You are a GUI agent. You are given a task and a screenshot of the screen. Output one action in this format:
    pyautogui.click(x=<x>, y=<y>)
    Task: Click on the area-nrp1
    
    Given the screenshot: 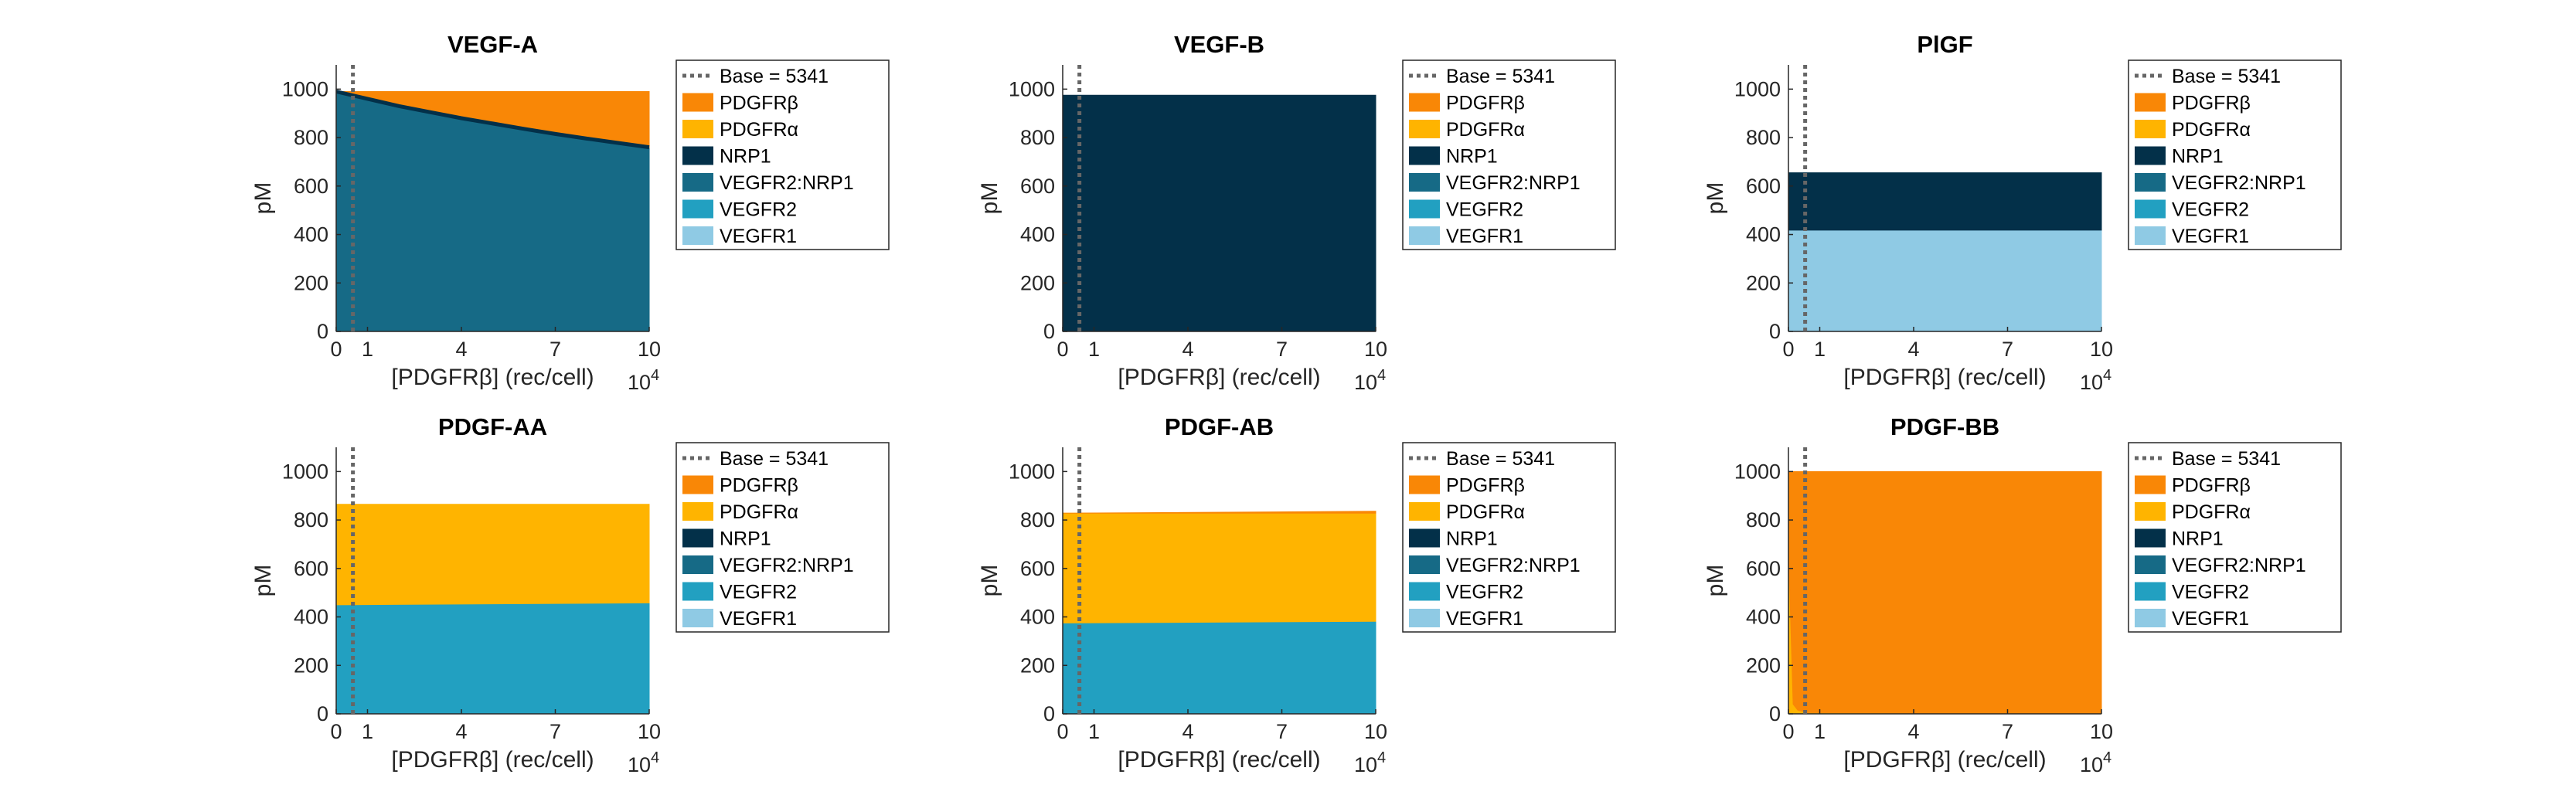 What is the action you would take?
    pyautogui.click(x=1219, y=213)
    